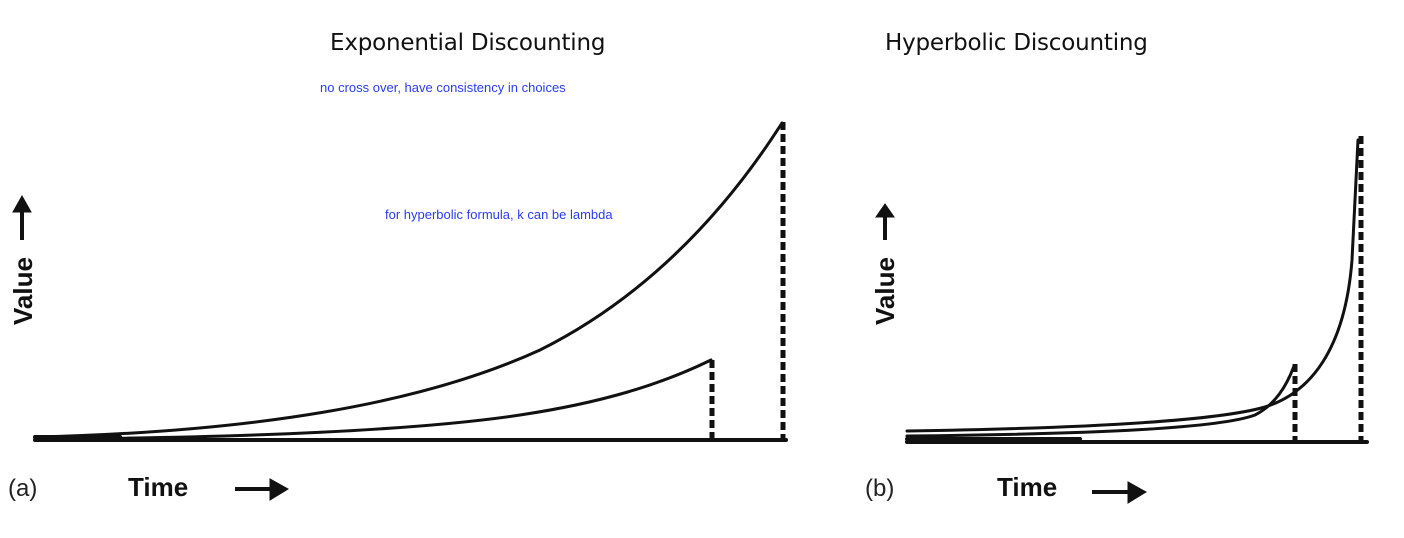 This screenshot has height=538, width=1404. Describe the element at coordinates (1119, 492) in the screenshot. I see `panel-b-x-arrow-icon` at that location.